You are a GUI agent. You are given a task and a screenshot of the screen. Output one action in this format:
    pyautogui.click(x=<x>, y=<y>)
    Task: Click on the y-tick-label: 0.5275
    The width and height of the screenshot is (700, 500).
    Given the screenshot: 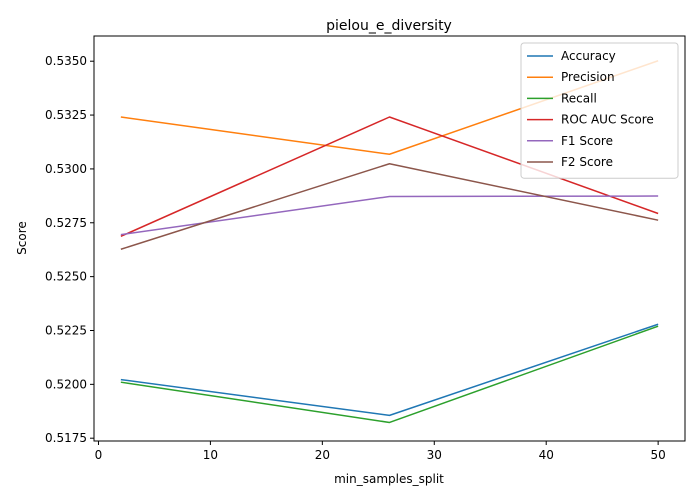 What is the action you would take?
    pyautogui.click(x=66, y=223)
    